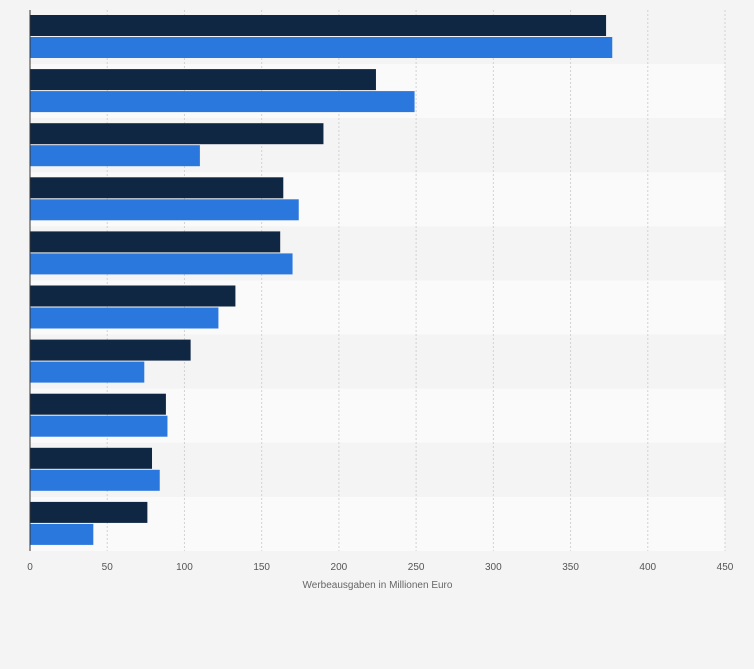 The width and height of the screenshot is (754, 669). I want to click on x-axis-title: Werbeausgaben in Millionen Euro, so click(378, 585).